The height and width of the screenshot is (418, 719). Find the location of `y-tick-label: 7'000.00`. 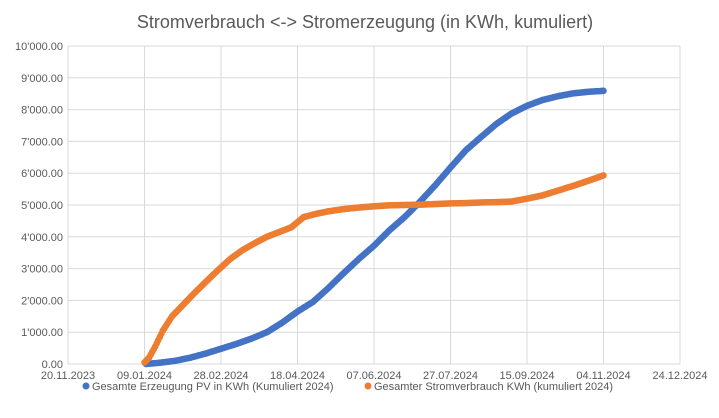

y-tick-label: 7'000.00 is located at coordinates (42, 142).